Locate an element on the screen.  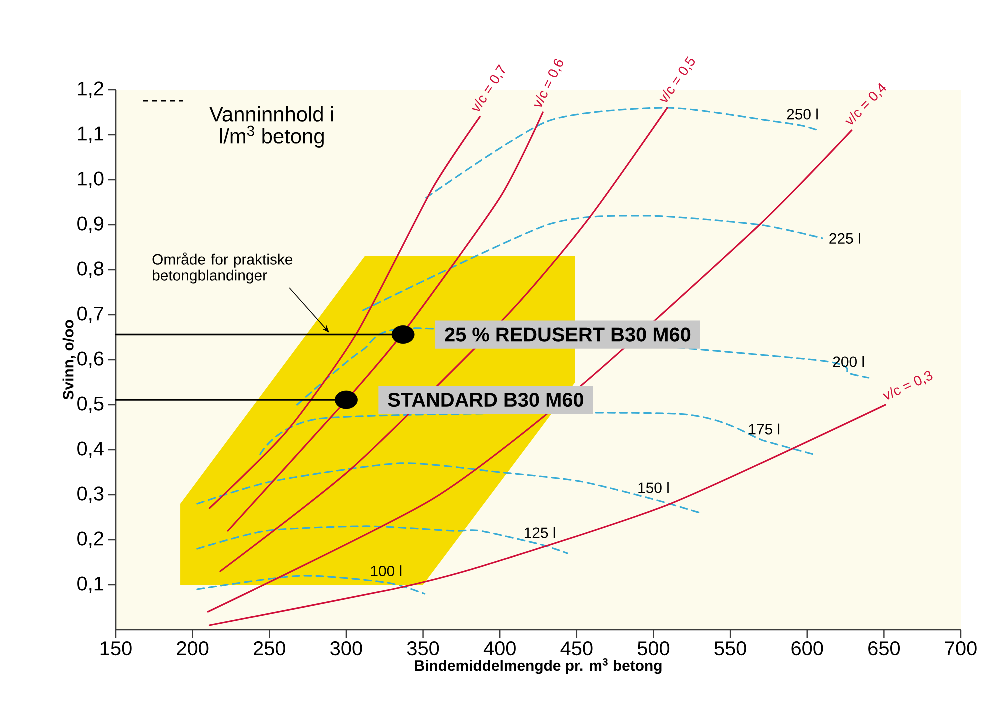
x-tick-label: 300 is located at coordinates (346, 649).